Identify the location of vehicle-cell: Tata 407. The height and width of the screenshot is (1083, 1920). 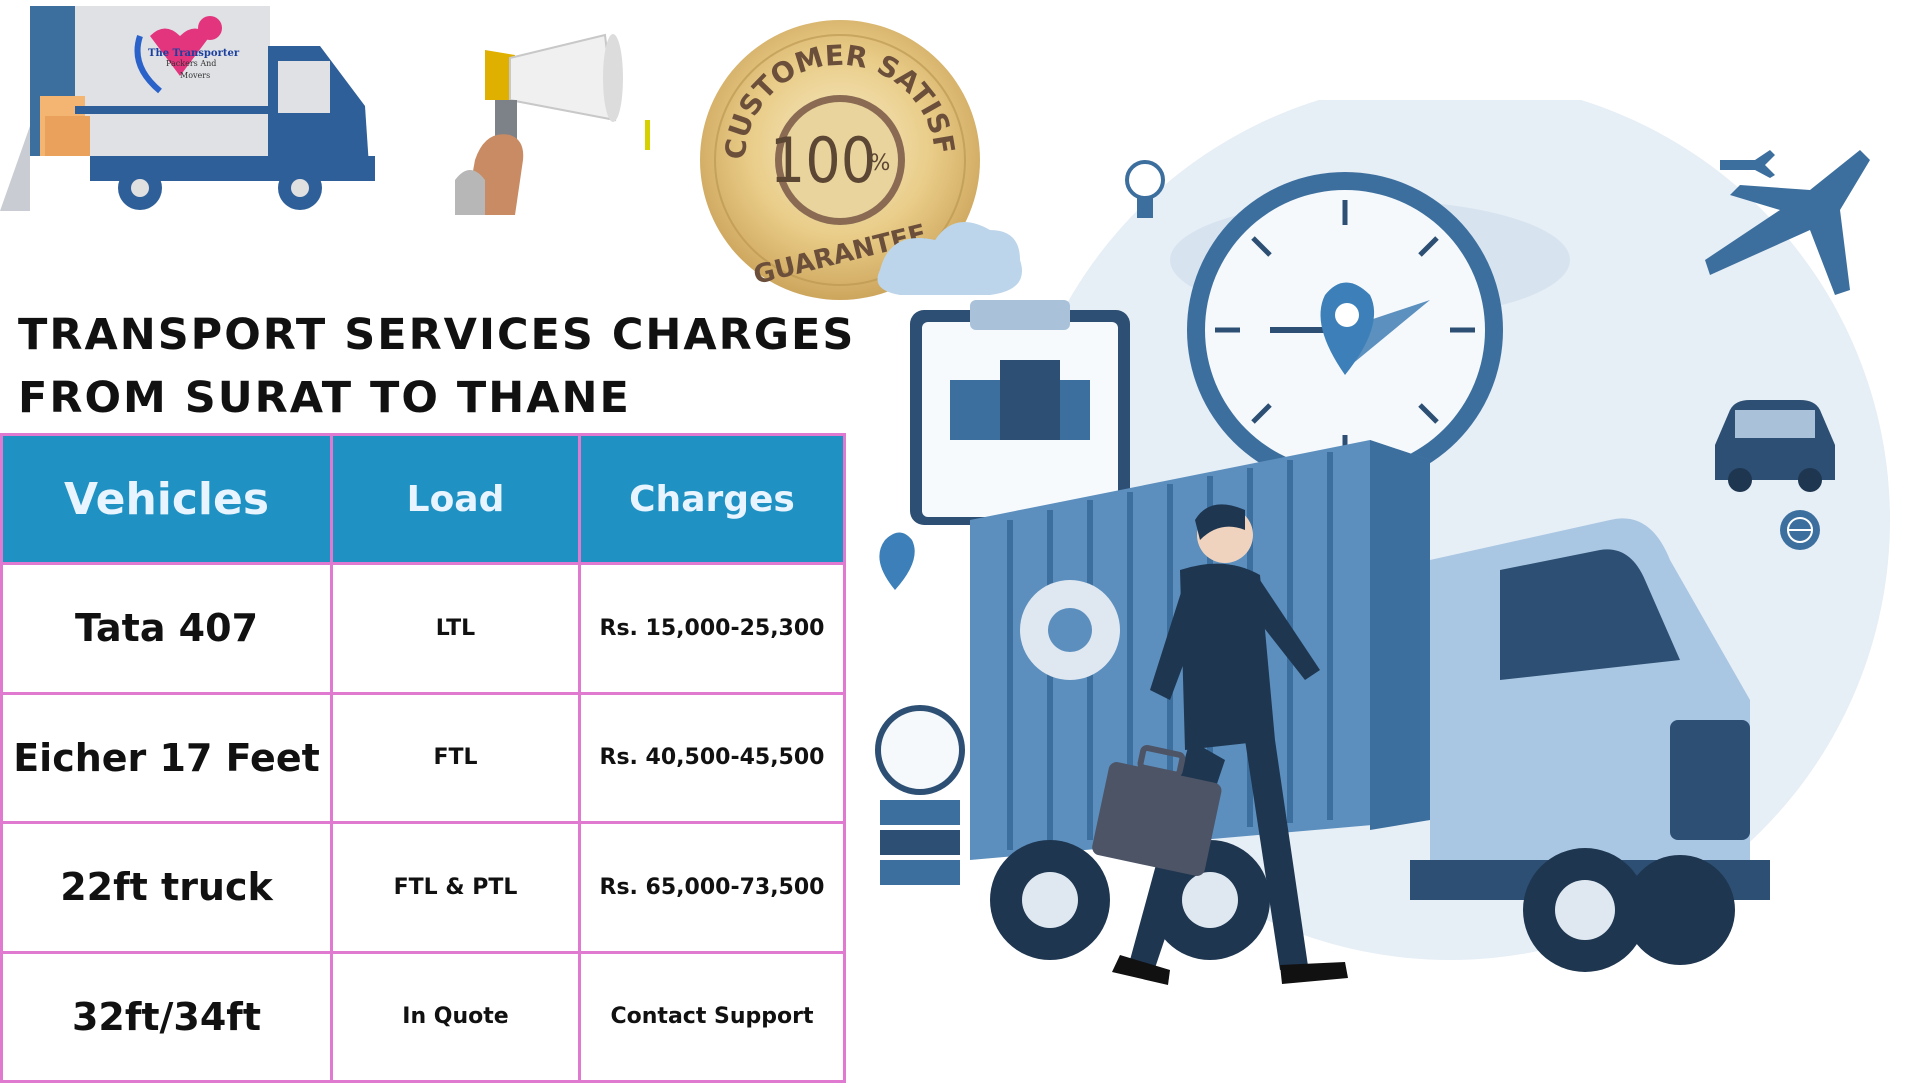
(166, 628).